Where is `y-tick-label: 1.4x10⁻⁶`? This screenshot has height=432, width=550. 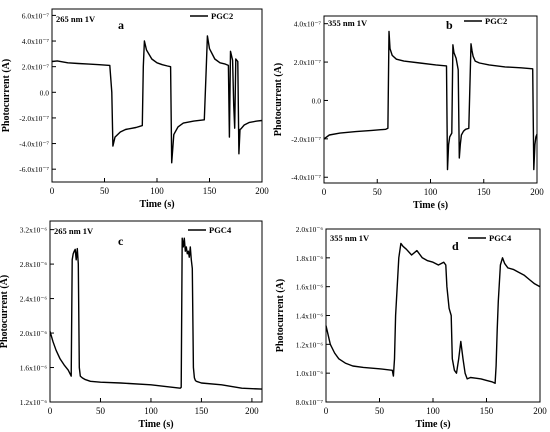
y-tick-label: 1.4x10⁻⁶ is located at coordinates (310, 316).